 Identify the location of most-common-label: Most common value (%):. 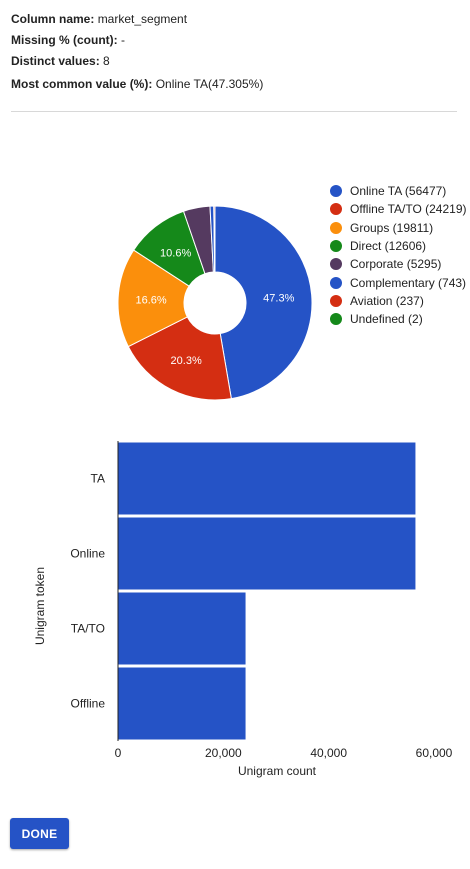
(82, 84).